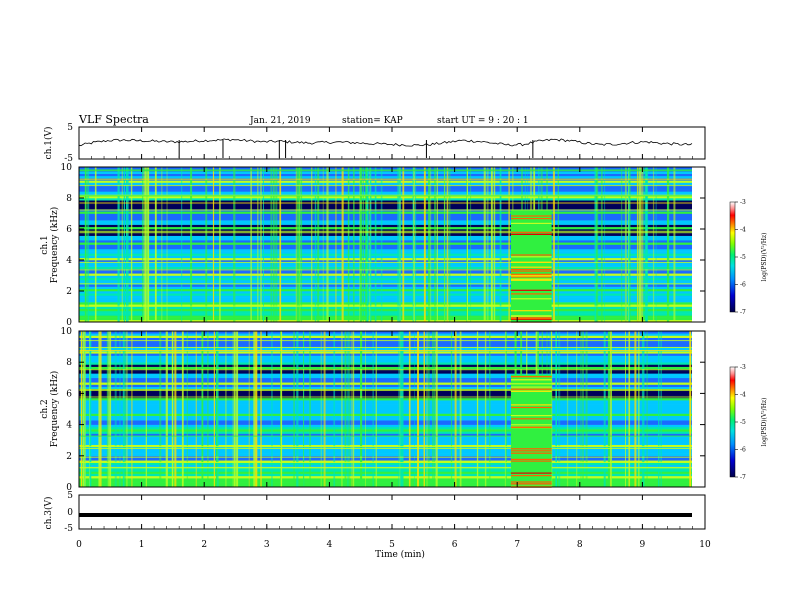 The image size is (792, 616). Describe the element at coordinates (54, 245) in the screenshot. I see `ch1-frequency-label: Frequency (kHz)` at that location.